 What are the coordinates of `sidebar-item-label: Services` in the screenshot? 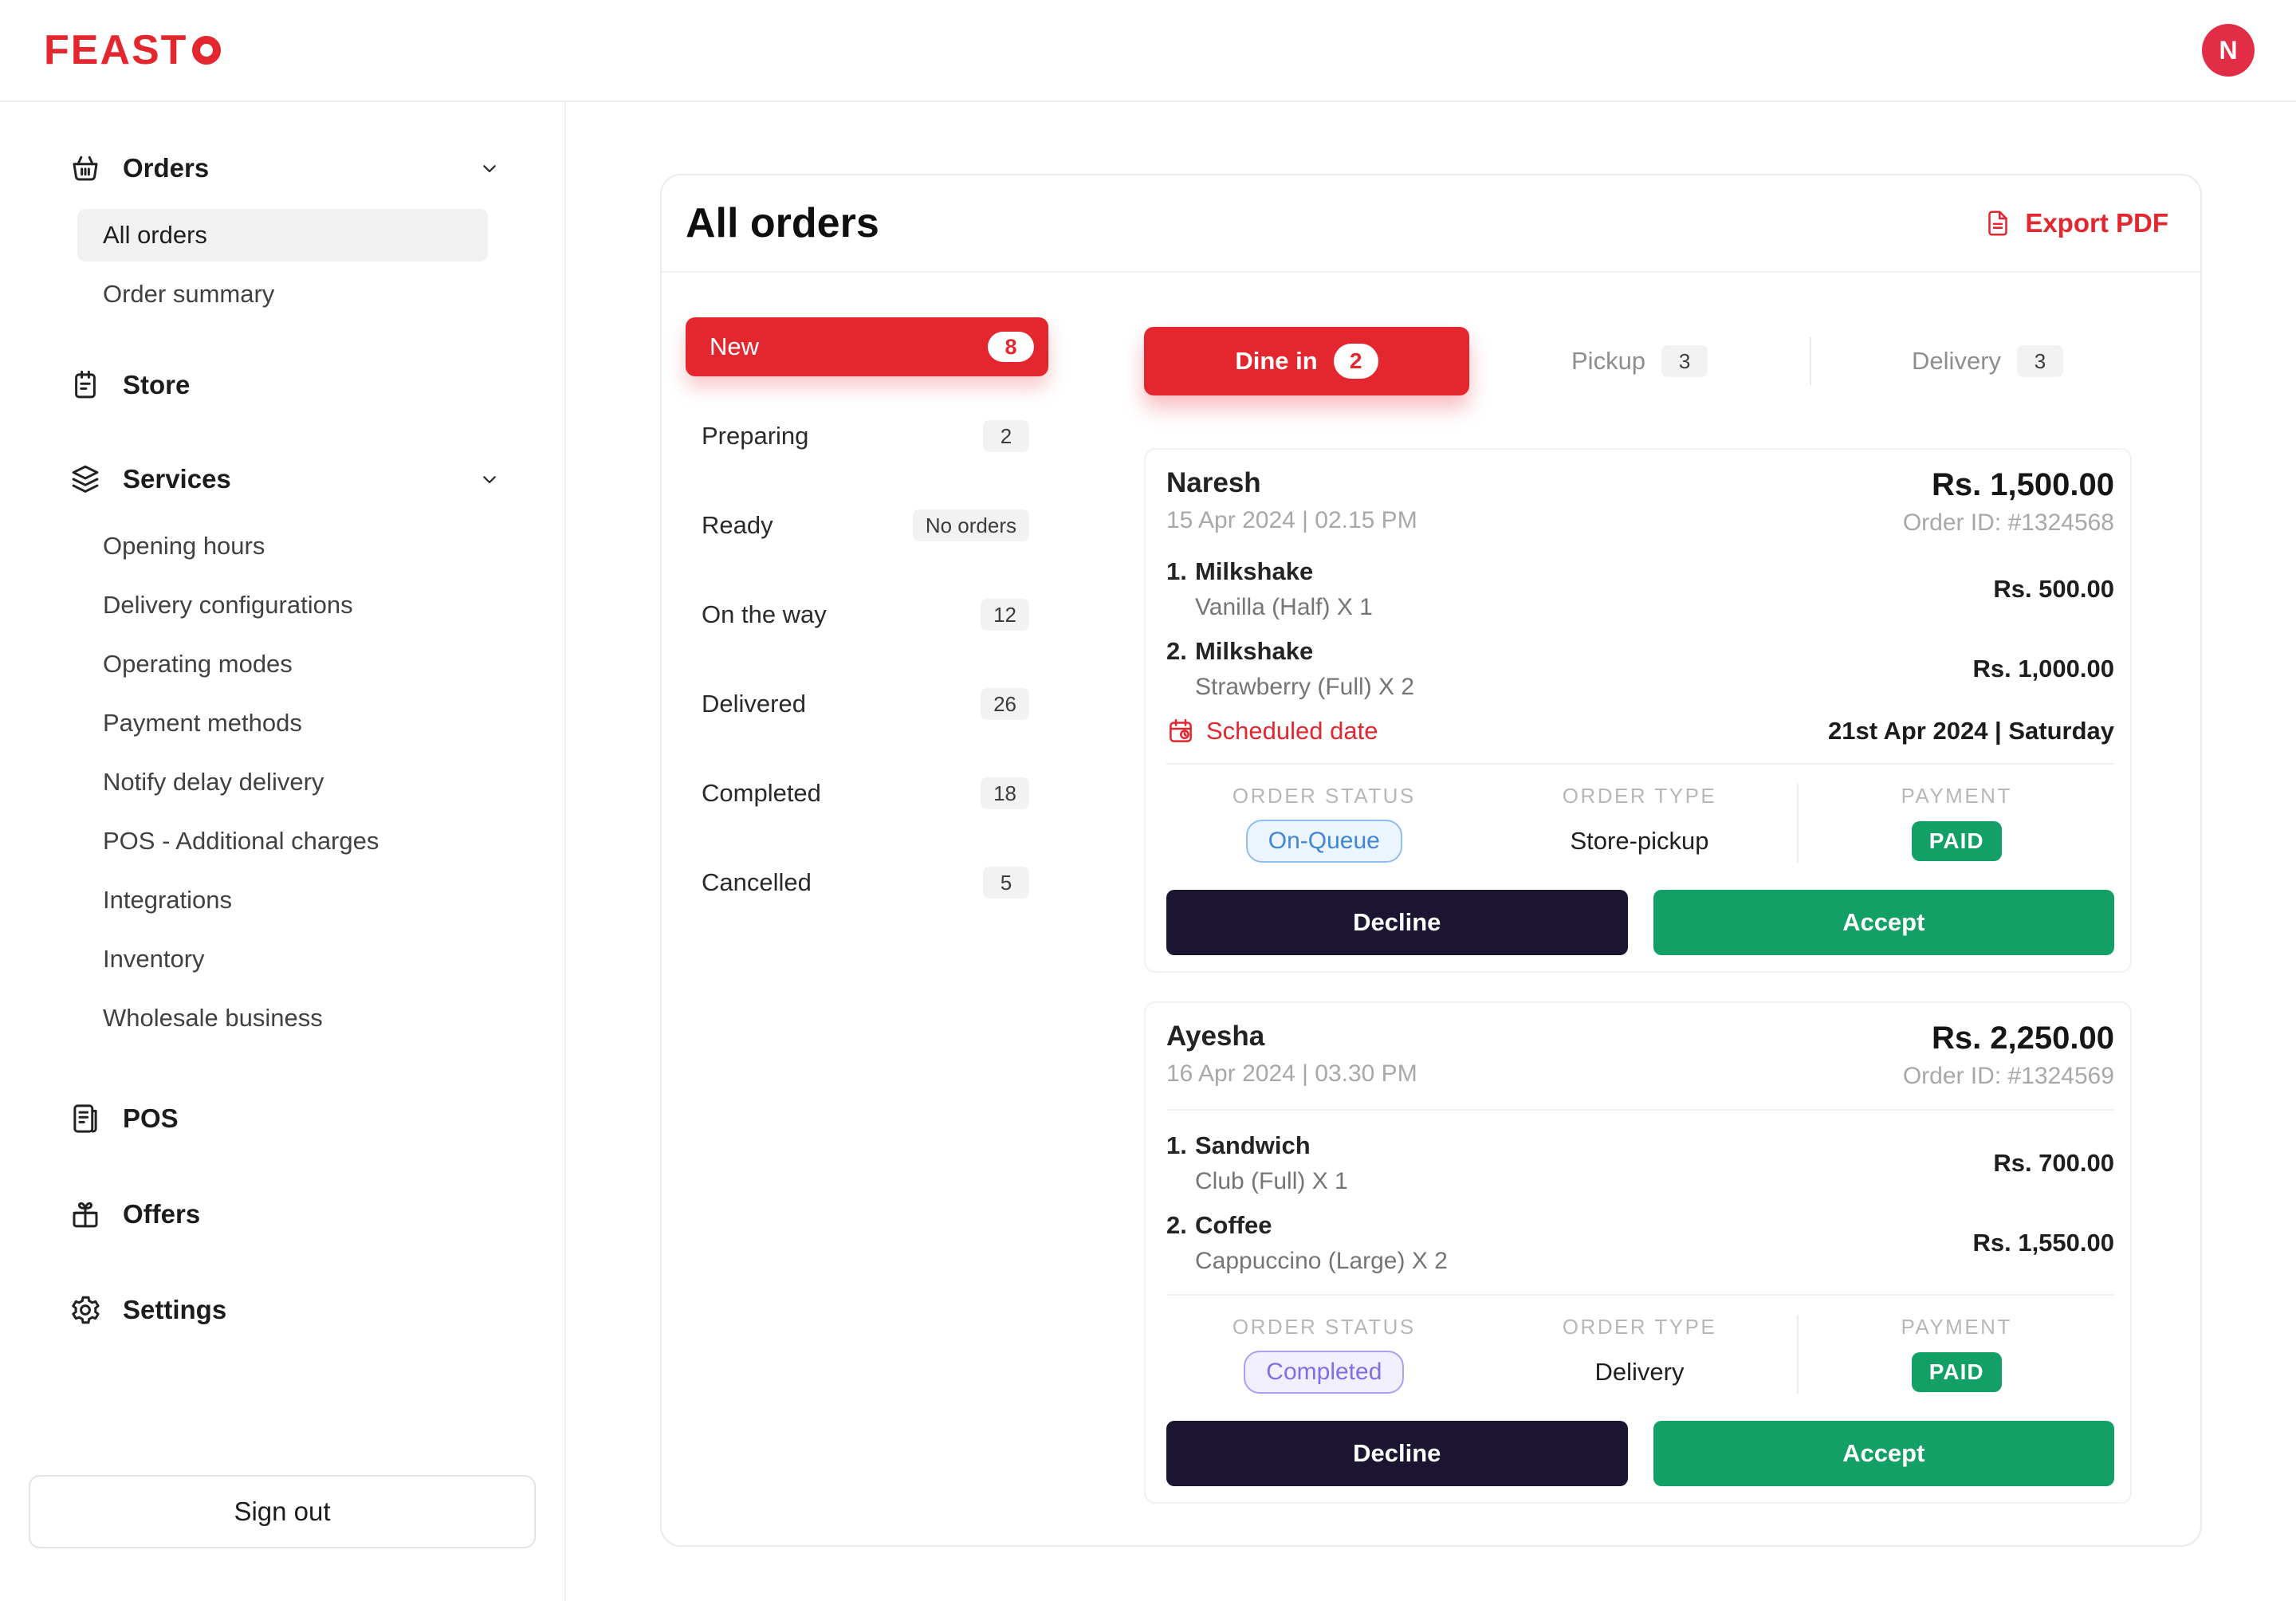 It's located at (177, 479).